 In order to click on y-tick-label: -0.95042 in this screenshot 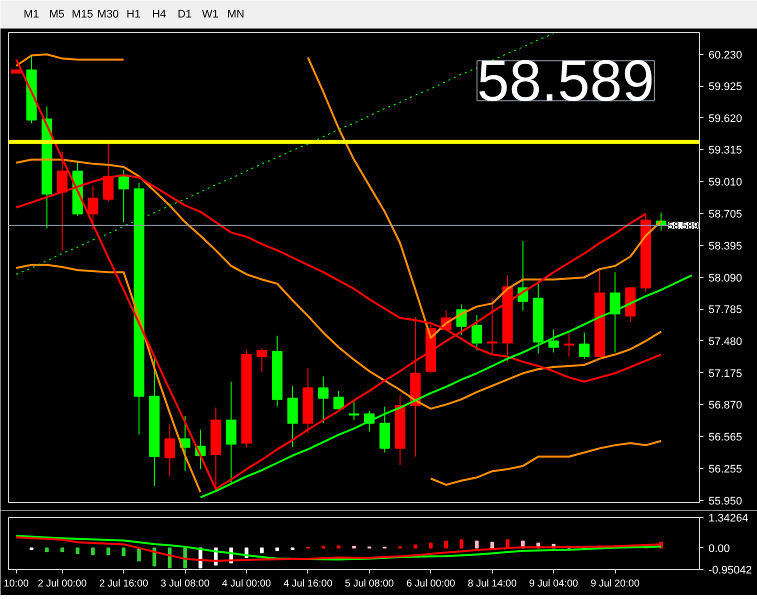, I will do `click(730, 570)`.